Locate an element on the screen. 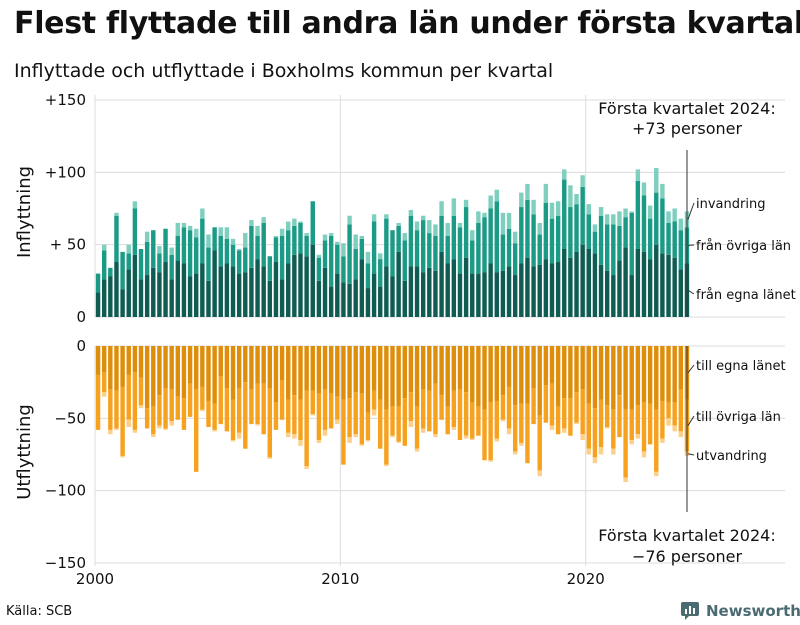  series-label: från egna länet is located at coordinates (746, 295).